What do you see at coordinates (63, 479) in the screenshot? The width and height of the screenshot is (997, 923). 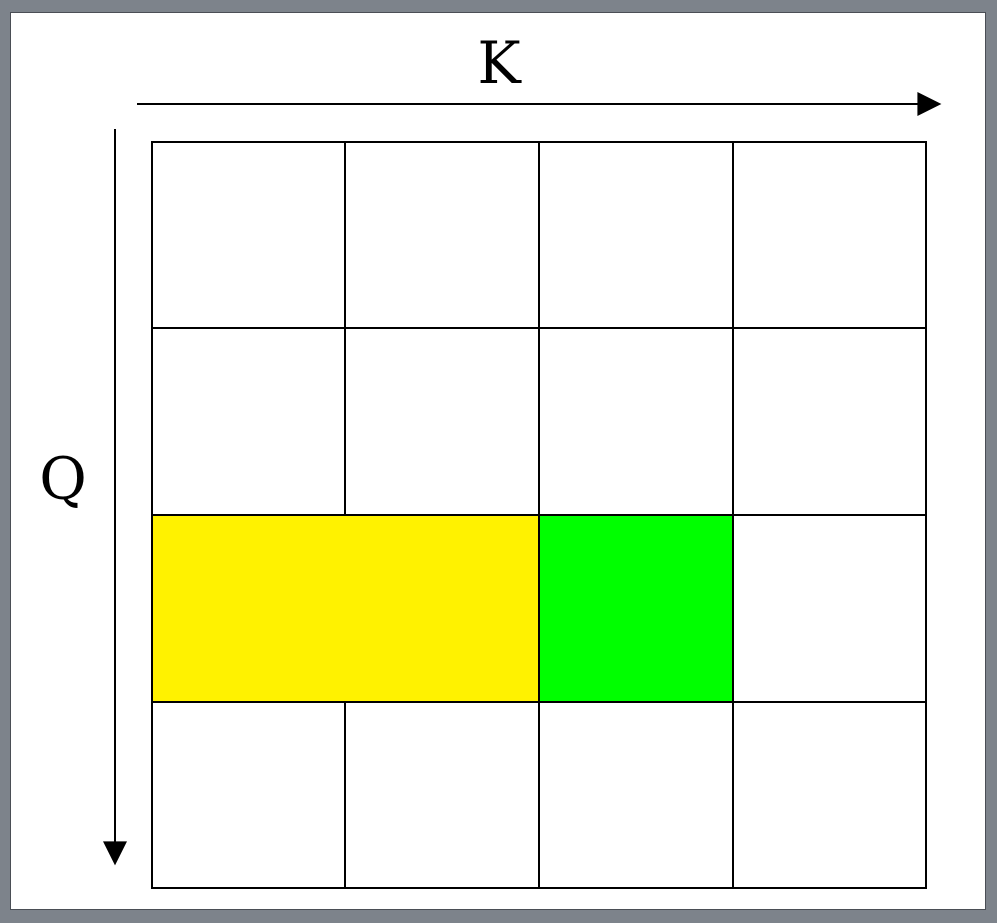 I see `q-axis-label: Q` at bounding box center [63, 479].